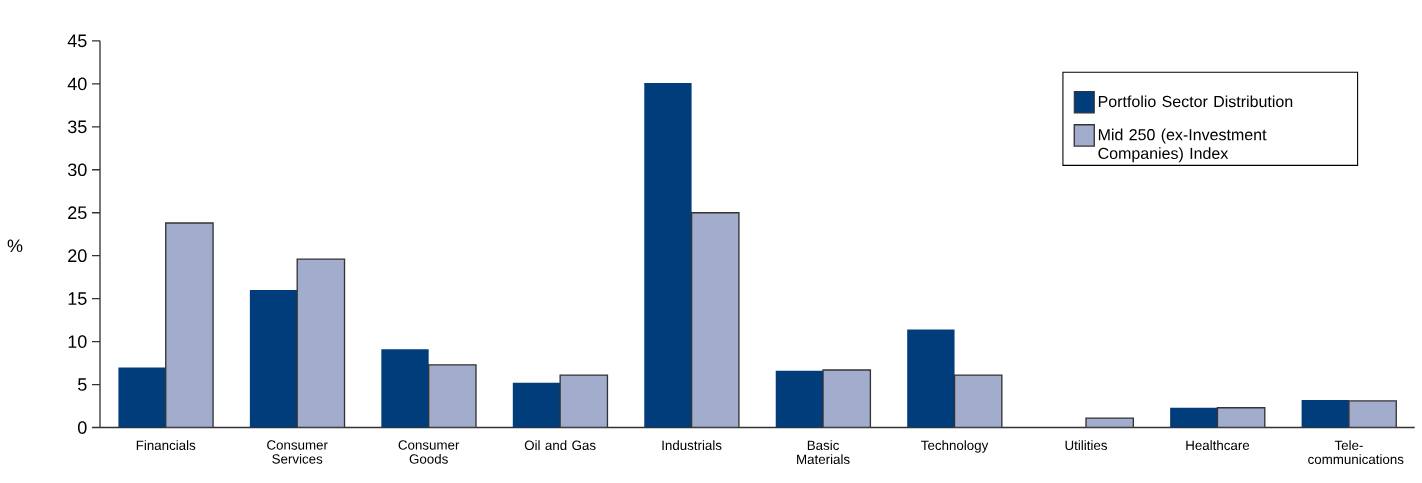  I want to click on x-tick-label: Basic Materials, so click(823, 452).